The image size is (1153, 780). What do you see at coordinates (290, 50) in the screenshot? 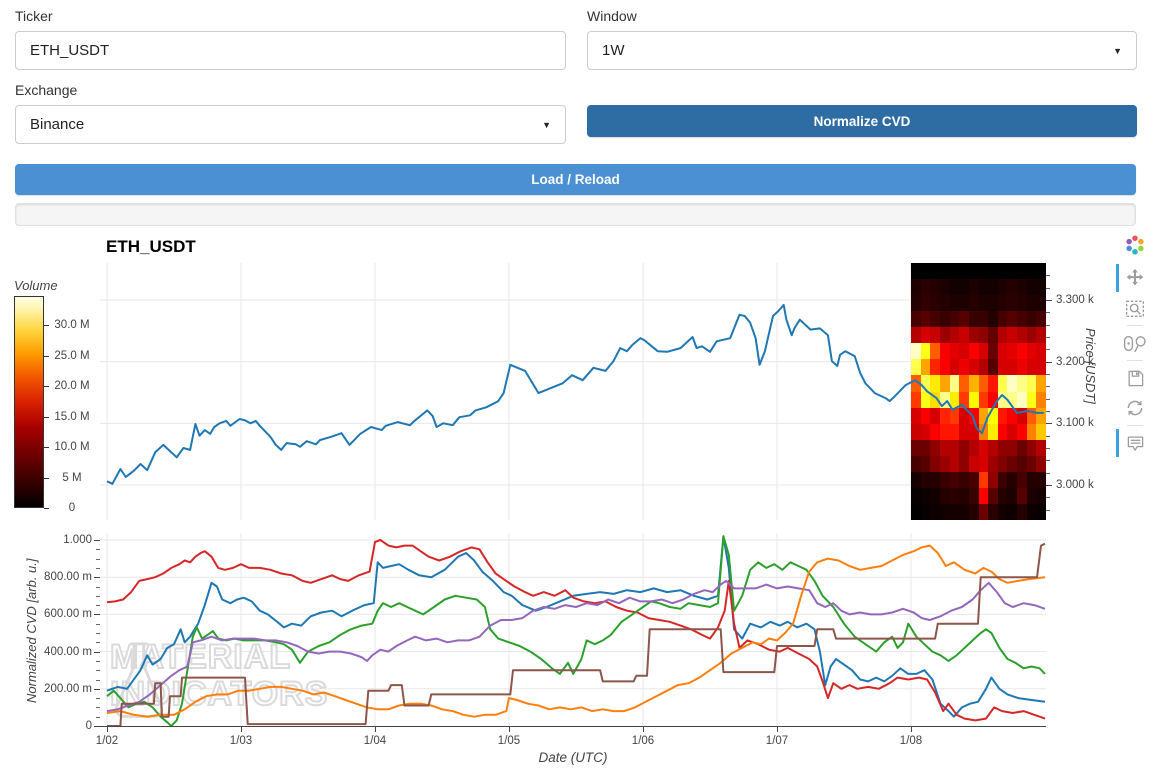
I see `ticker-input` at bounding box center [290, 50].